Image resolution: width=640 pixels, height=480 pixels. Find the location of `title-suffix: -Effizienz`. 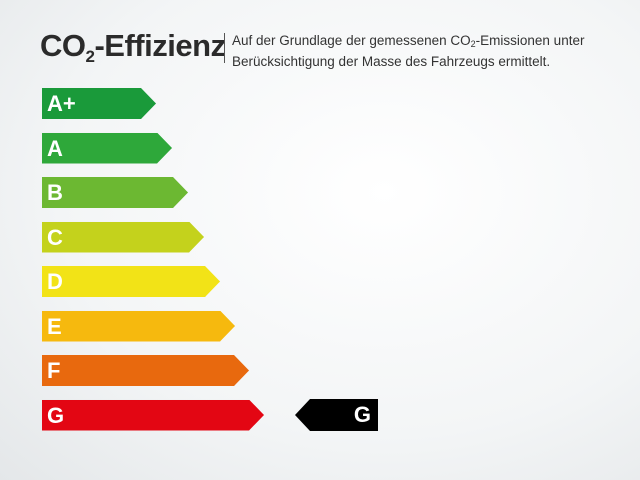

title-suffix: -Effizienz is located at coordinates (160, 45).